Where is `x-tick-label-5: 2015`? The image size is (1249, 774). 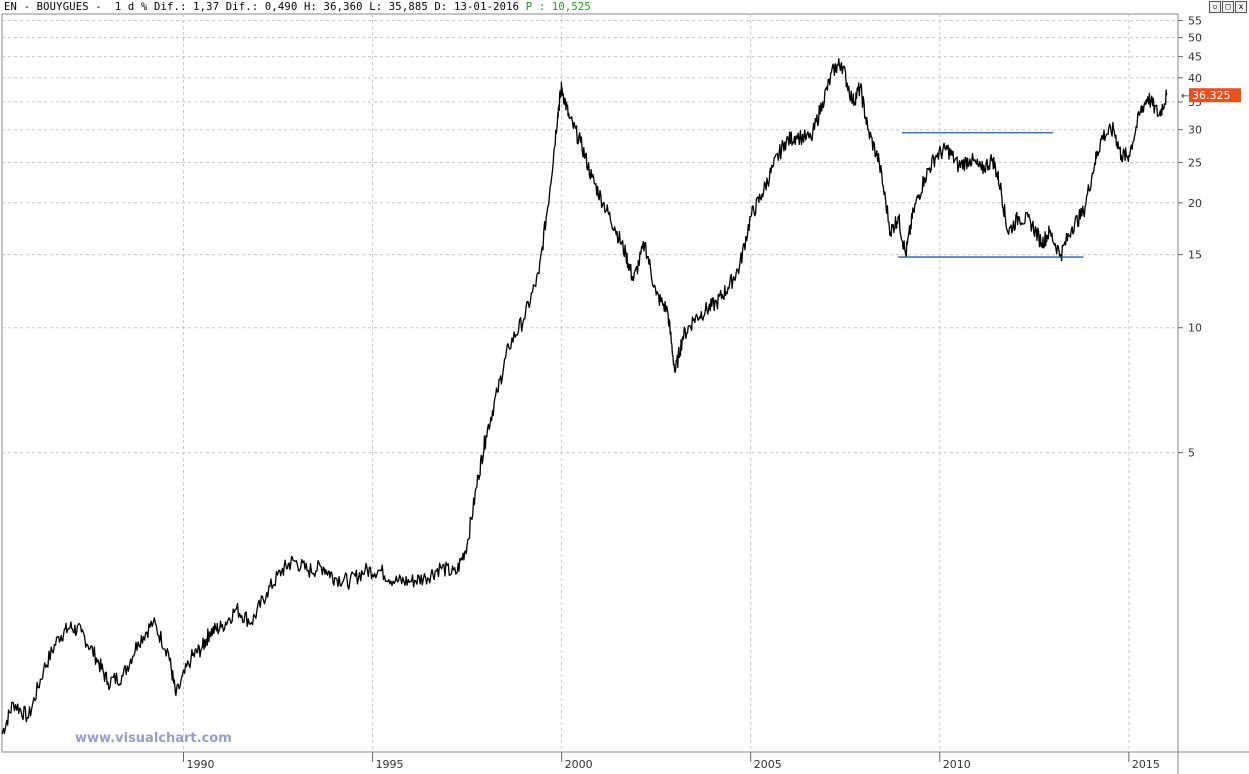 x-tick-label-5: 2015 is located at coordinates (1146, 764).